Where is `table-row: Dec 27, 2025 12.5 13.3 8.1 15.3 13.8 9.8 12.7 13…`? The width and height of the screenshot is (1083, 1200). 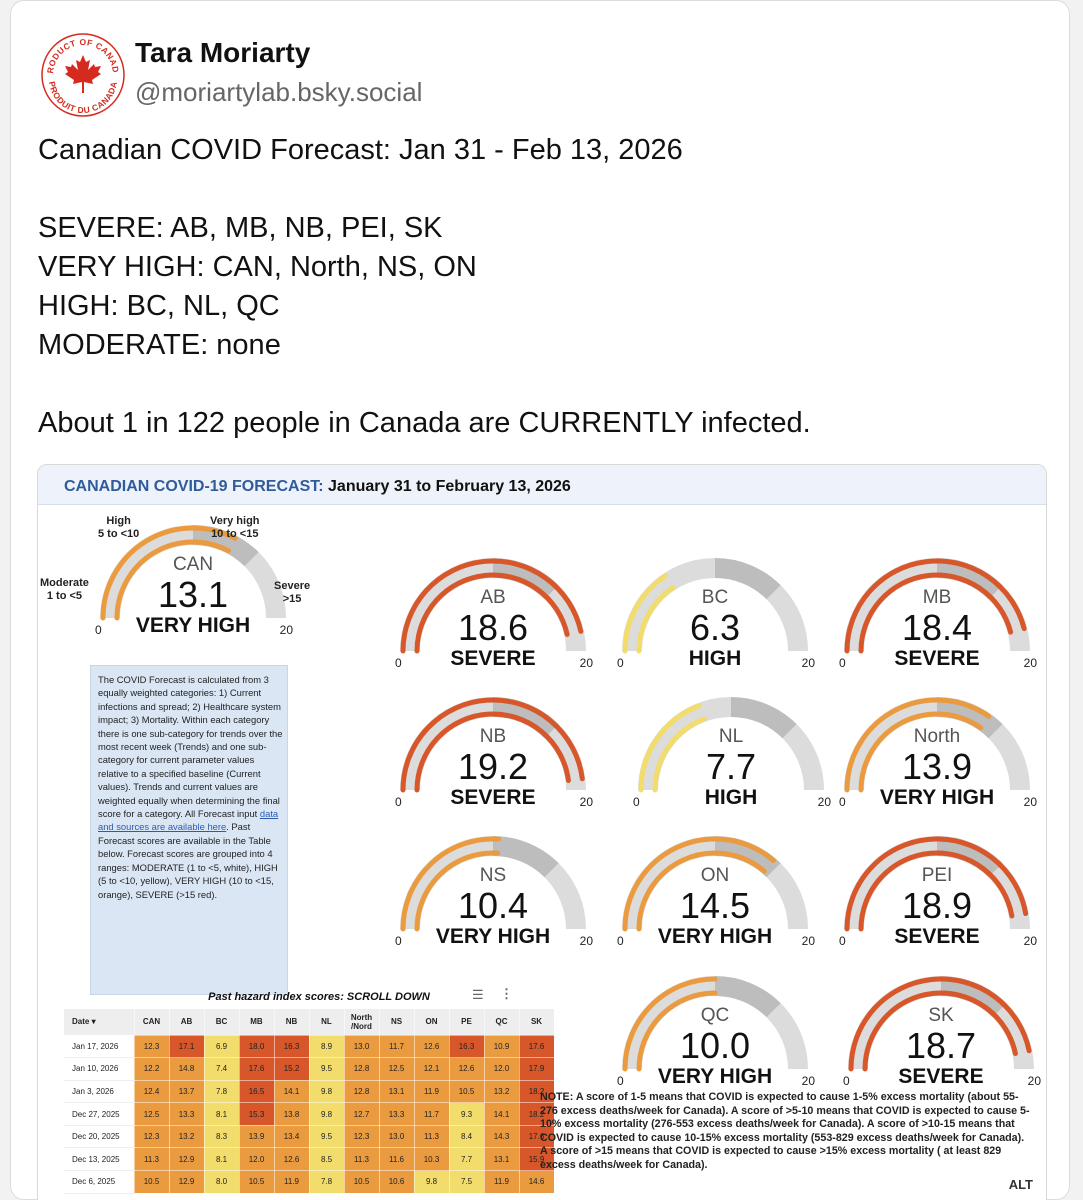 table-row: Dec 27, 2025 12.5 13.3 8.1 15.3 13.8 9.8 12.7 13… is located at coordinates (309, 1114).